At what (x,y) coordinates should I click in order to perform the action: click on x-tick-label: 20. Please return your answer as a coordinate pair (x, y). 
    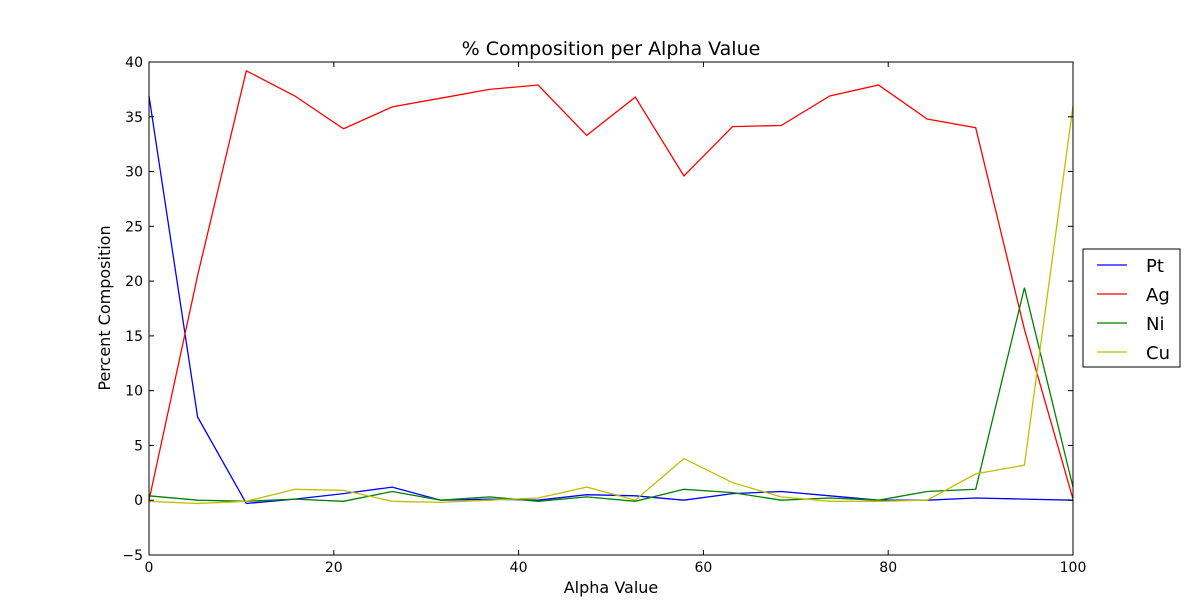
    Looking at the image, I should click on (334, 568).